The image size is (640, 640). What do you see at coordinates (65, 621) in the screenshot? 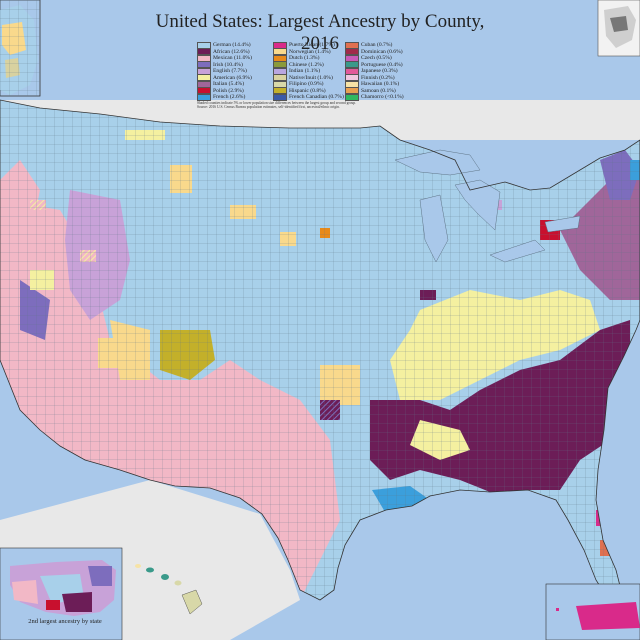
I see `inset-caption: 2nd largest ancestry by state` at bounding box center [65, 621].